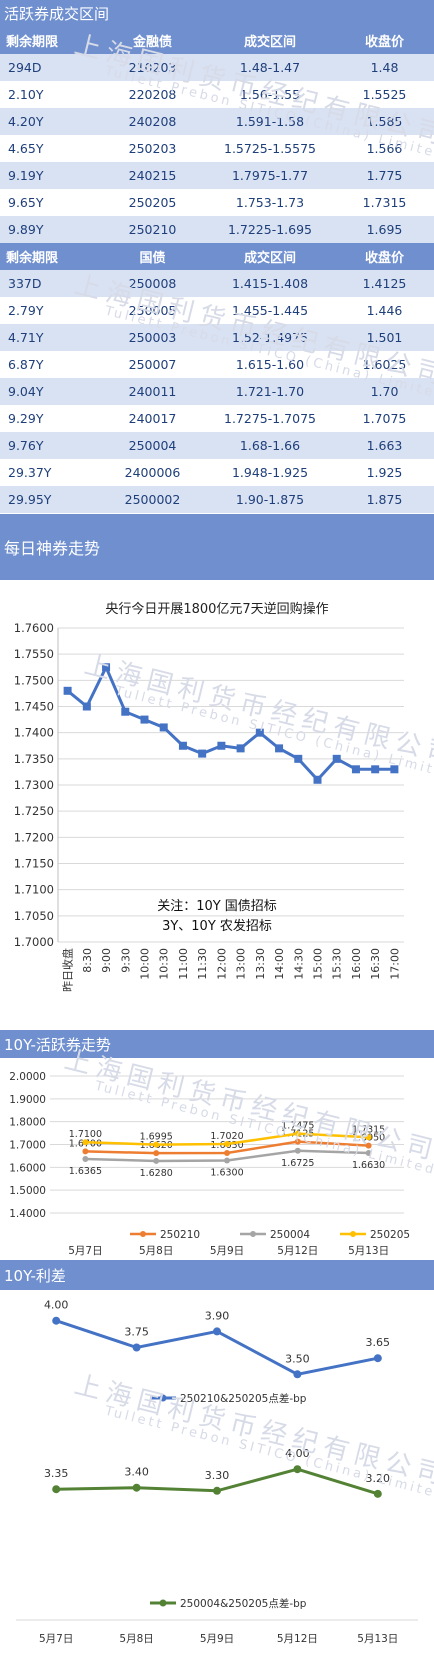 This screenshot has height=1653, width=434. I want to click on table1-cell: 2.10Y, so click(50, 94).